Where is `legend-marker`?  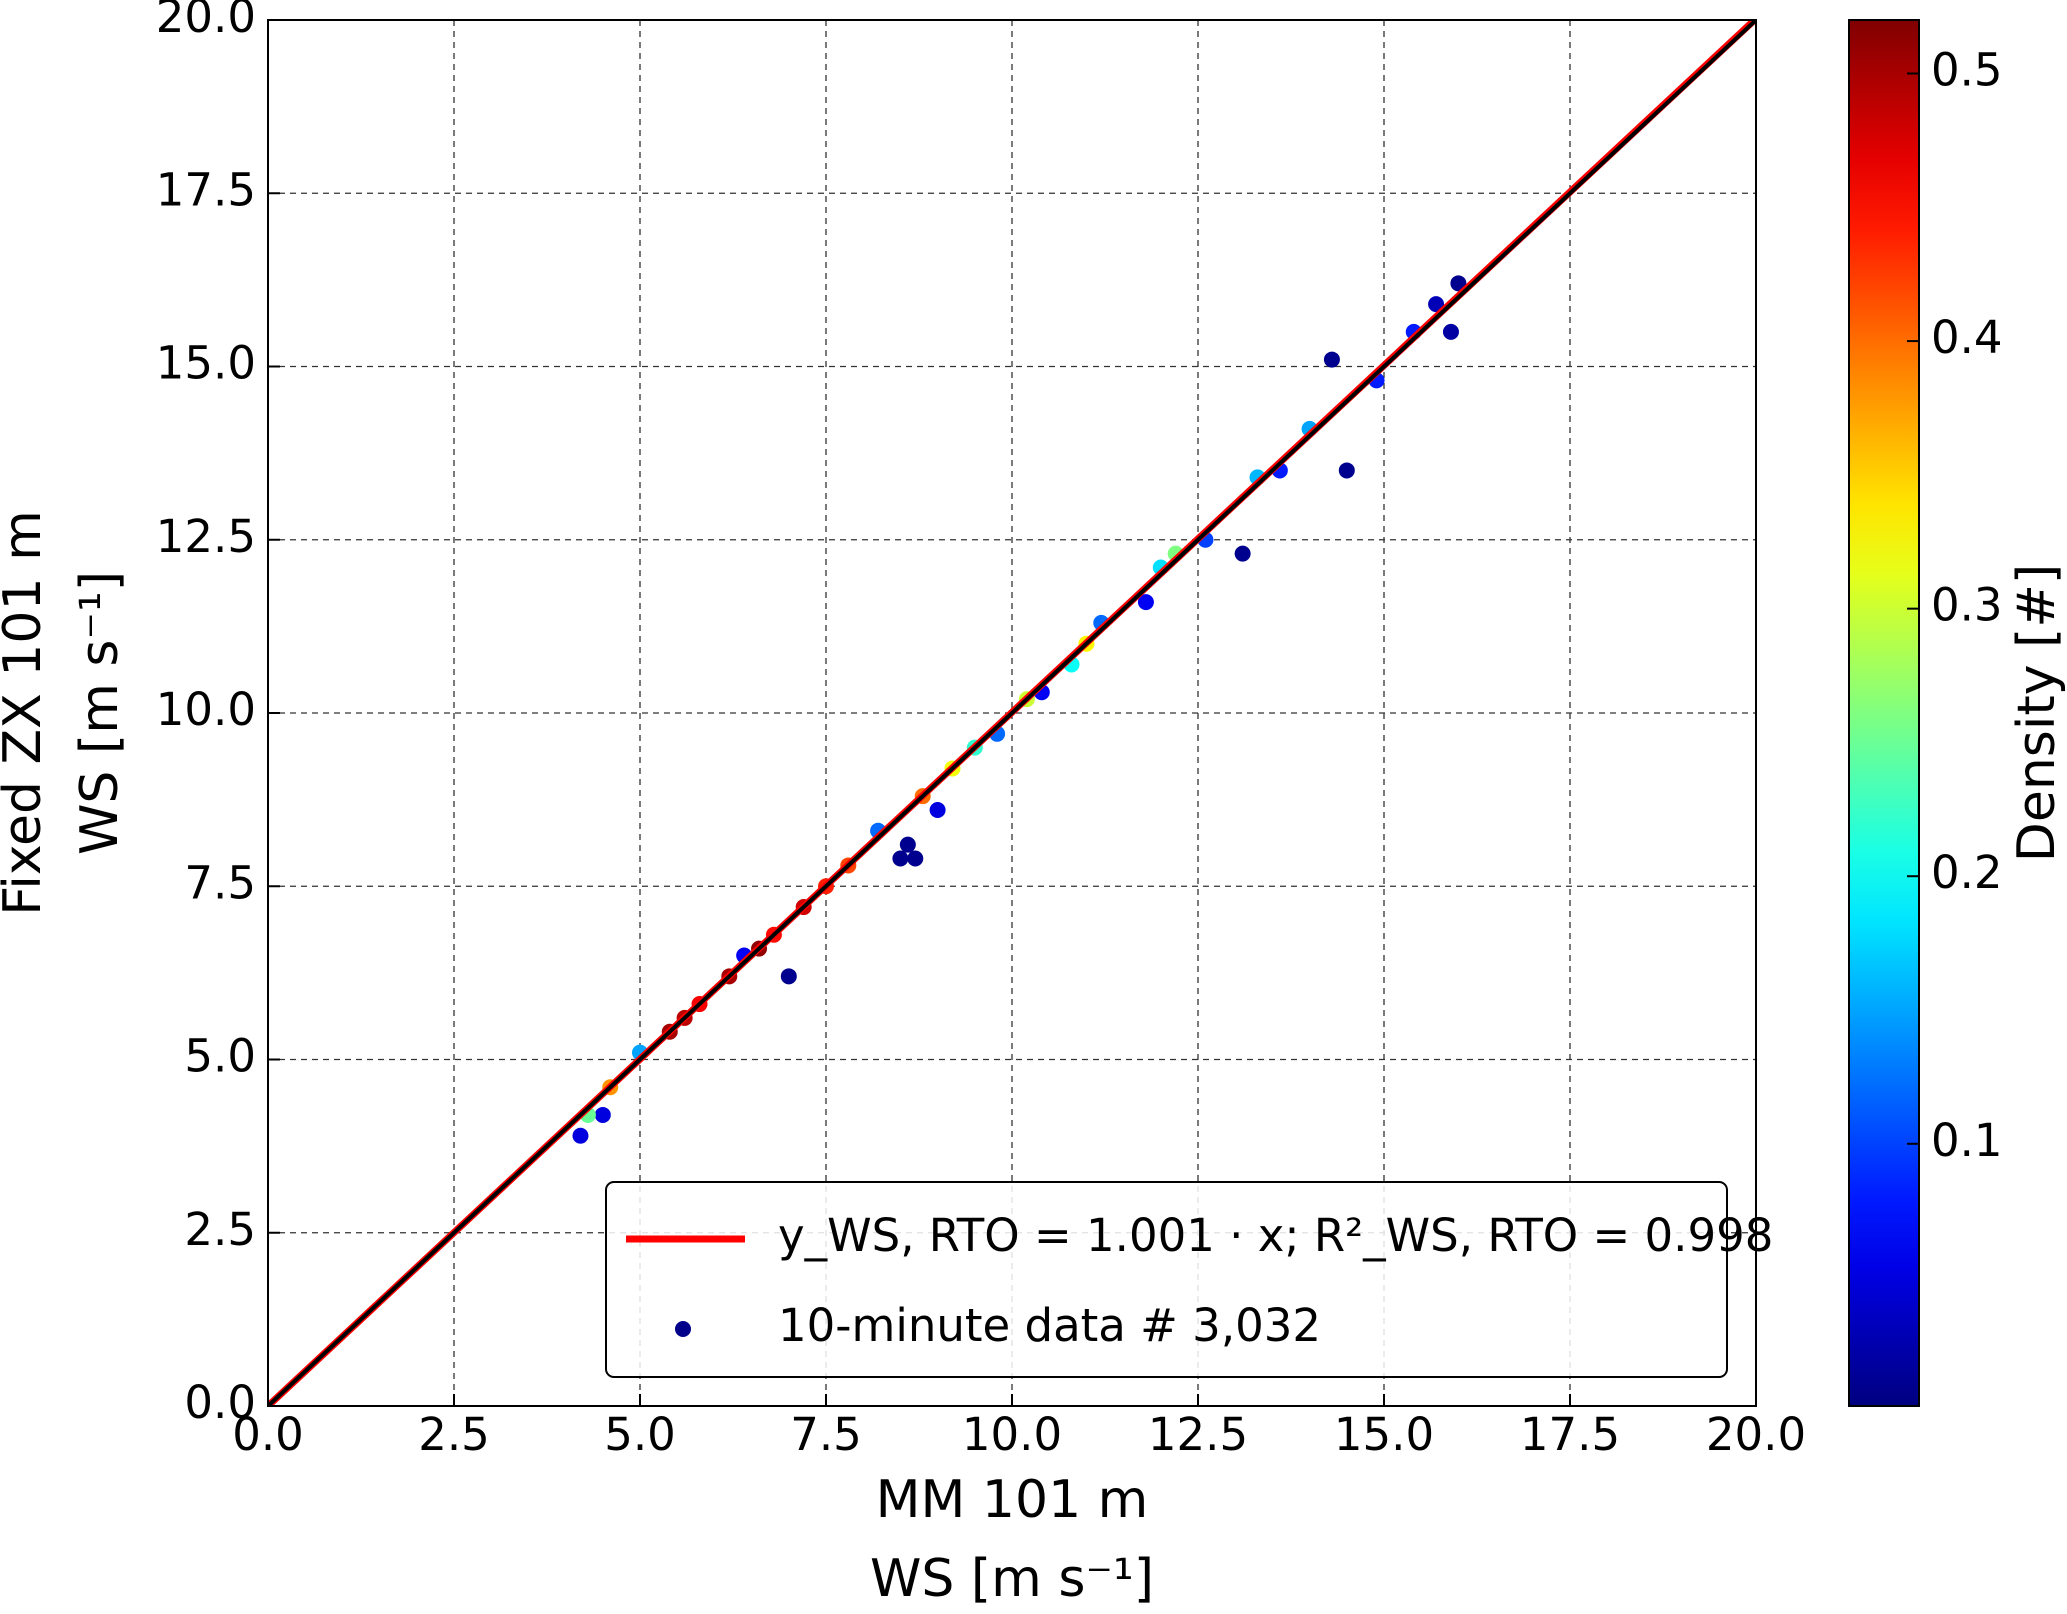
legend-marker is located at coordinates (683, 1329).